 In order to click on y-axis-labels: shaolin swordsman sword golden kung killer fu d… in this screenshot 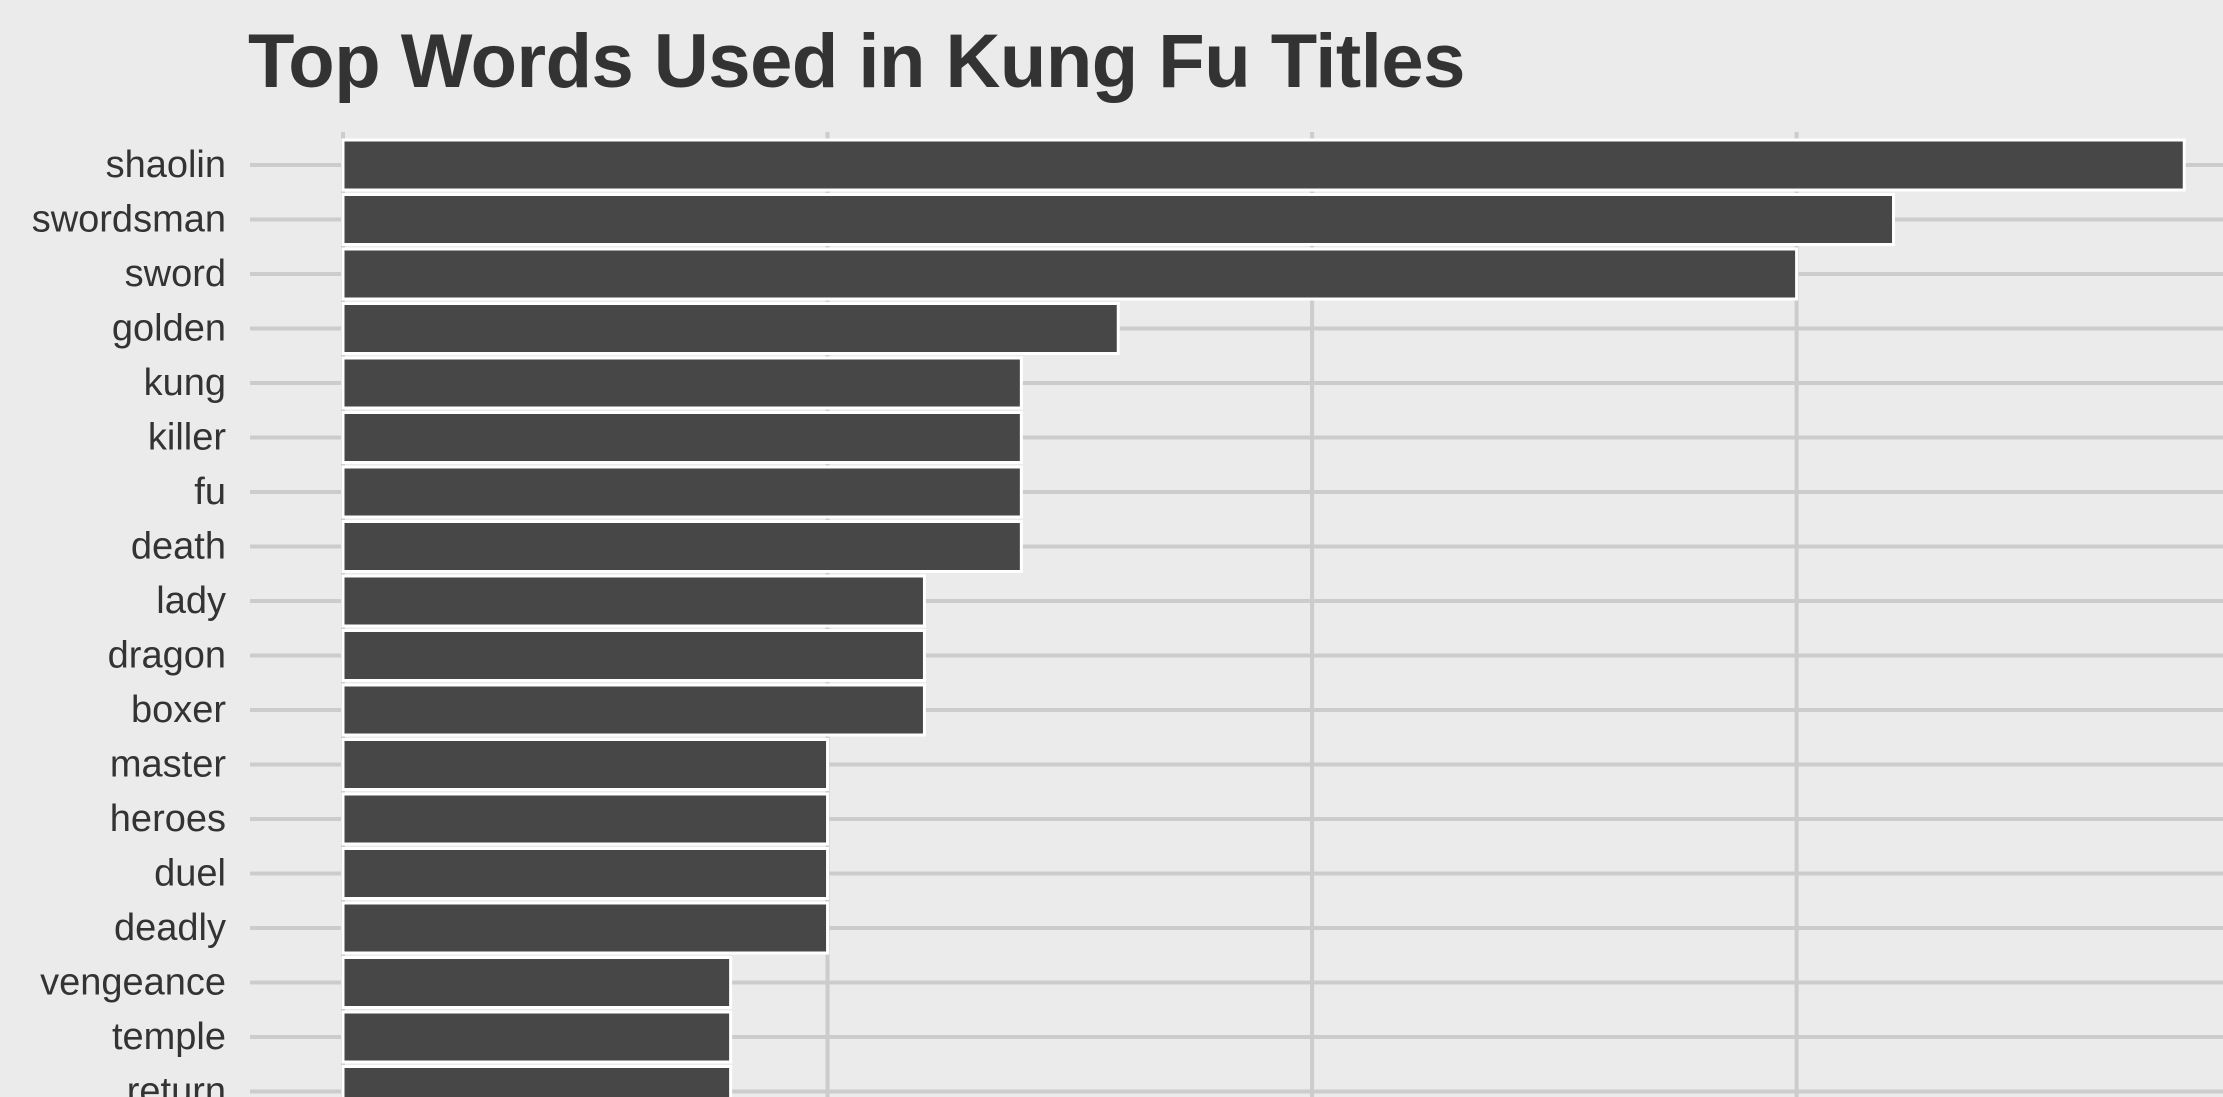, I will do `click(129, 620)`.